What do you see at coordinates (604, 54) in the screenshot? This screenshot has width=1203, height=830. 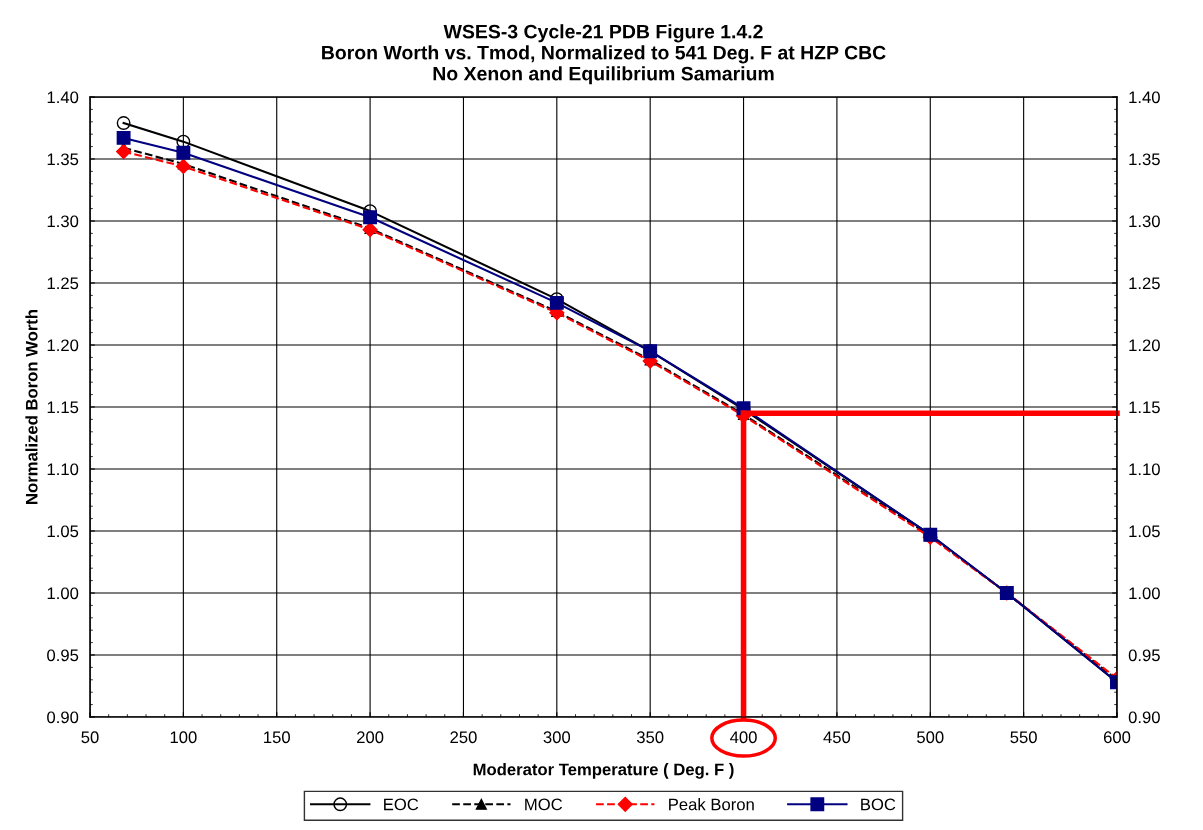 I see `chart-title: WSES-3 Cycle-21 PDB Figure 1.4.2 Boron Worth vs. Tmod, Normalized to 541 Deg. F at HZP CBC No Xenon and Equilibrium Samarium` at bounding box center [604, 54].